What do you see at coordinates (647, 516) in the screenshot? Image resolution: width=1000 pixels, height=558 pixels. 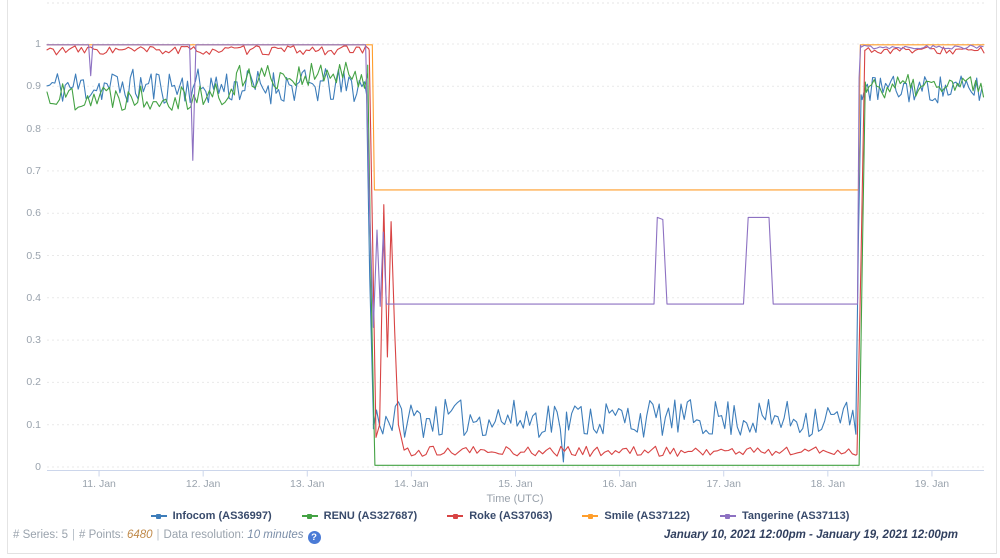 I see `legend-item-label: Smile (AS37122)` at bounding box center [647, 516].